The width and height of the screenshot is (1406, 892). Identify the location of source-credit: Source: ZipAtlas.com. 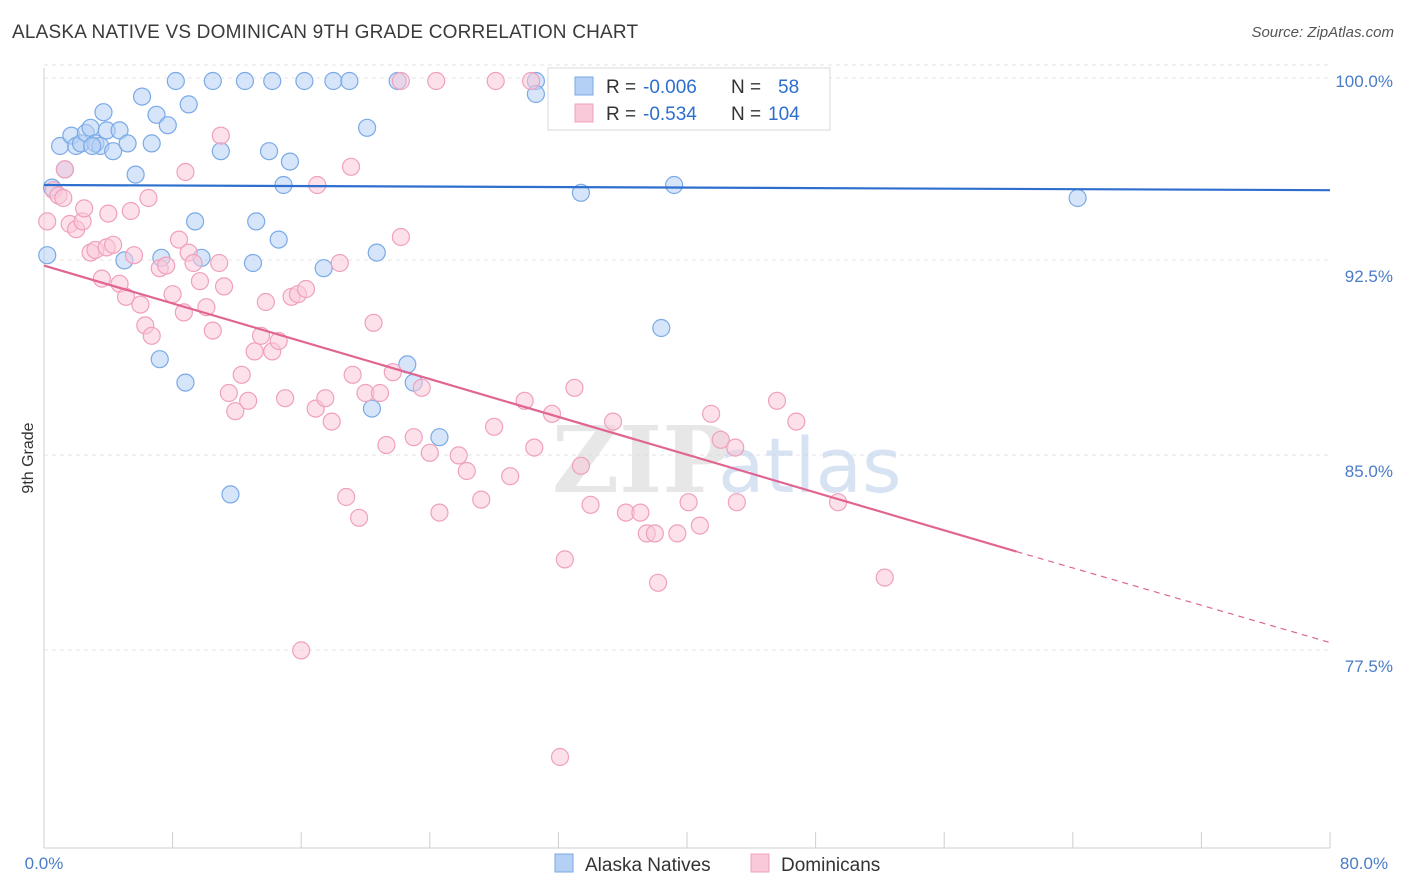
(1322, 32).